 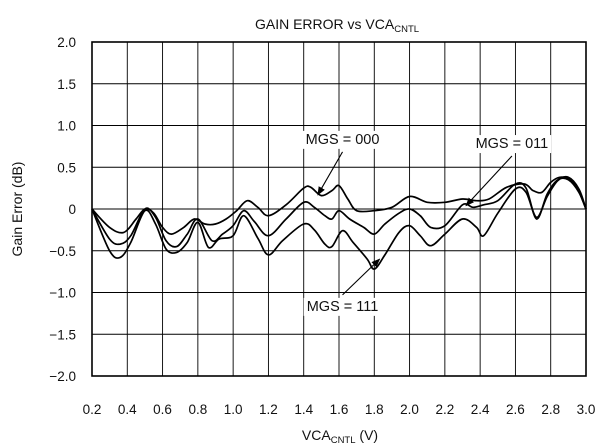 I want to click on y-tick-label: −1.5, so click(x=62, y=334).